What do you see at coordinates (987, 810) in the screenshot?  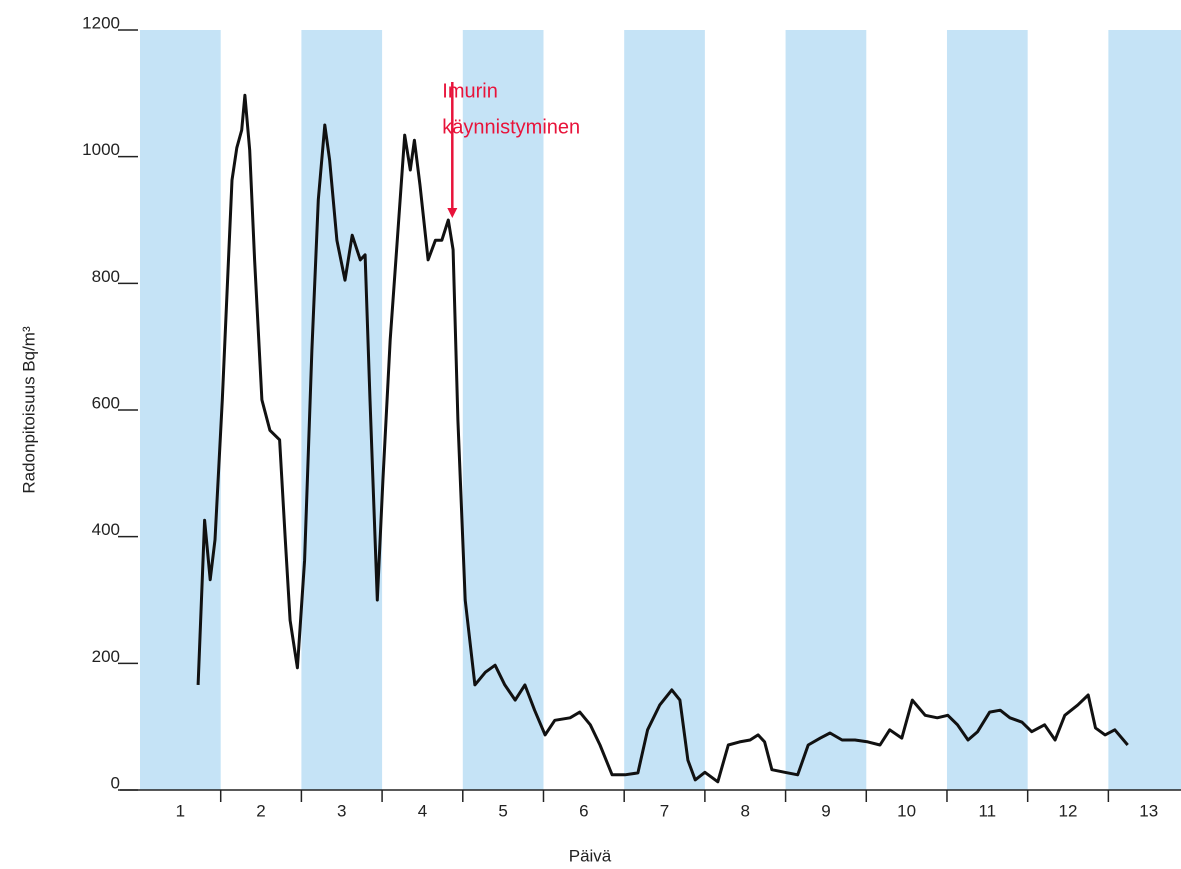 I see `x-tick-label: 11` at bounding box center [987, 810].